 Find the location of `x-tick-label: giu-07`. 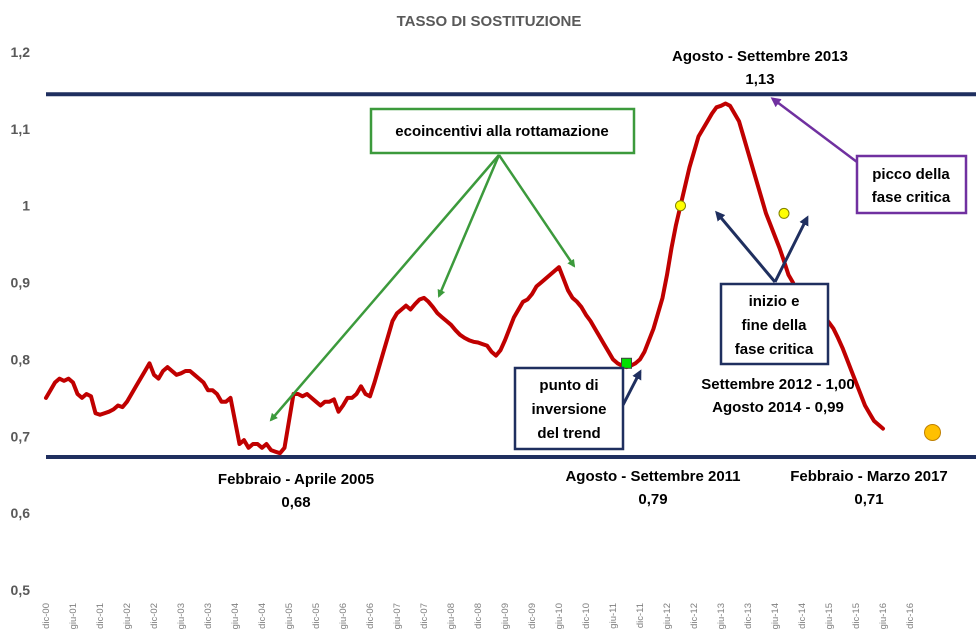

x-tick-label: giu-07 is located at coordinates (397, 616).